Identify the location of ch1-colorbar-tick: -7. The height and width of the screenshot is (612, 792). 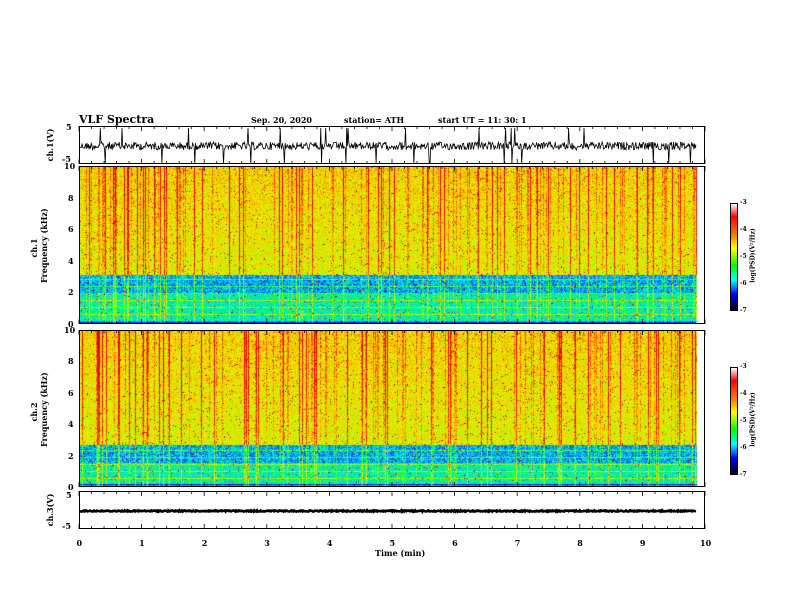
(743, 310).